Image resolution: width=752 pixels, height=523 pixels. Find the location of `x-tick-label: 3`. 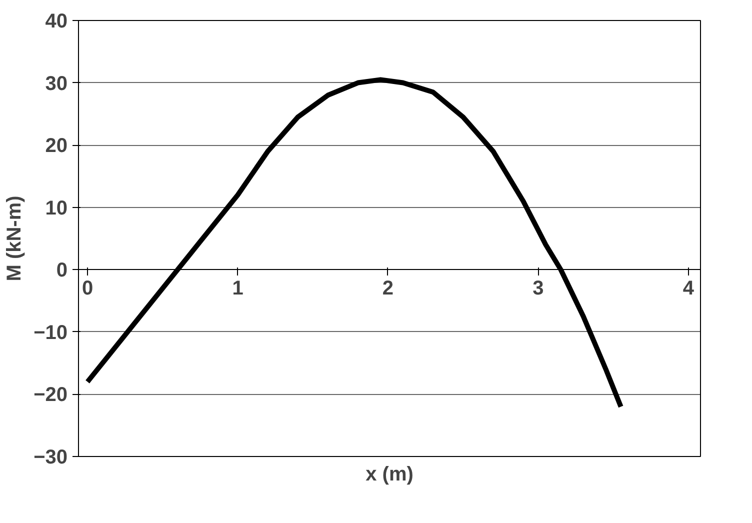

x-tick-label: 3 is located at coordinates (538, 289).